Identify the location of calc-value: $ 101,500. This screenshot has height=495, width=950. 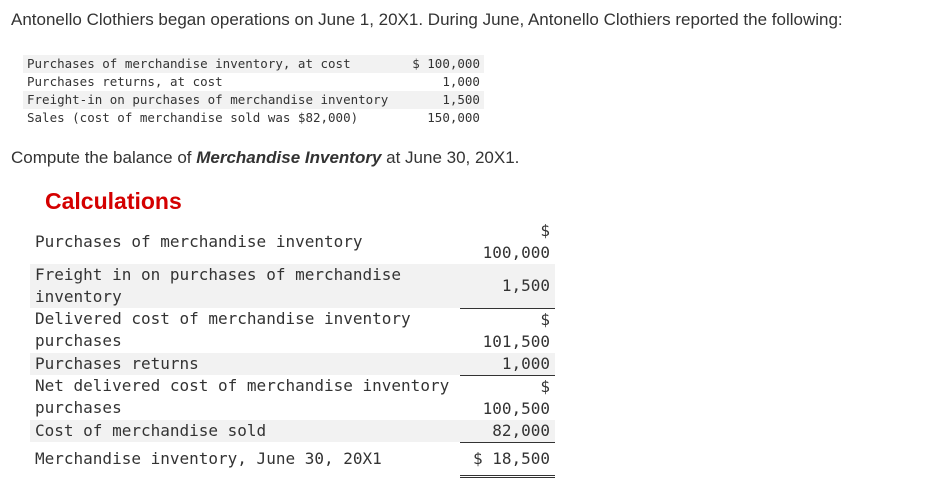
(507, 330).